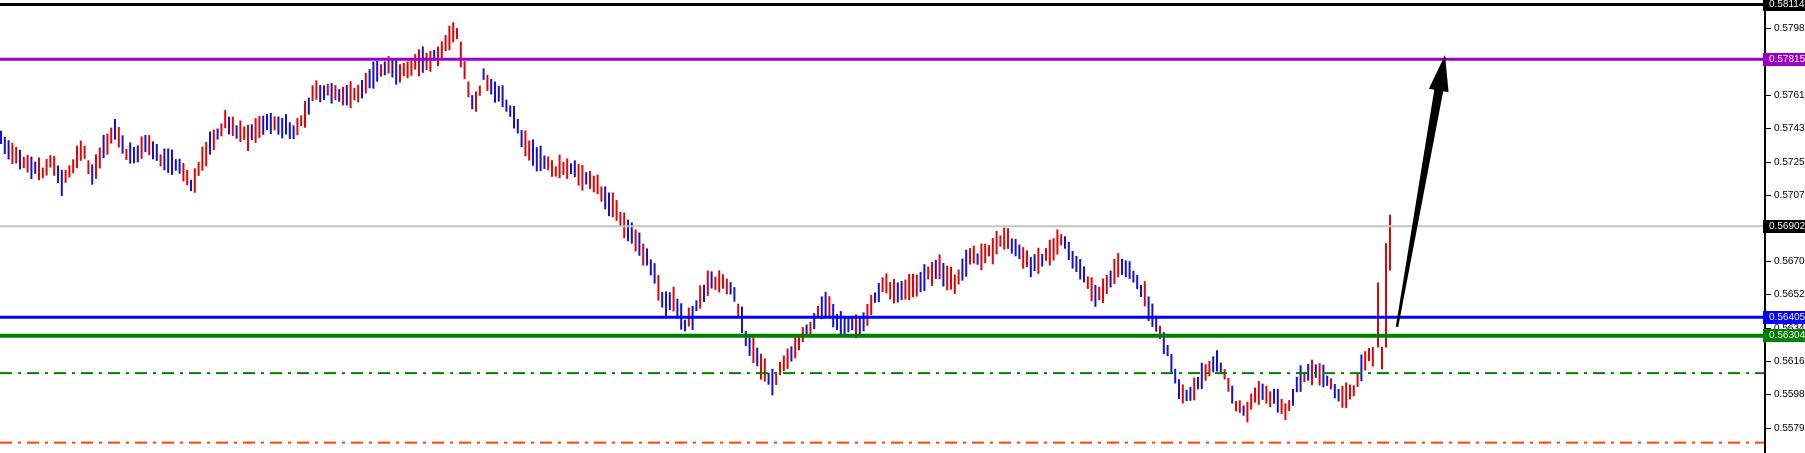 Image resolution: width=1805 pixels, height=453 pixels. Describe the element at coordinates (1784, 336) in the screenshot. I see `price-badge-support-green: 0.56304` at that location.